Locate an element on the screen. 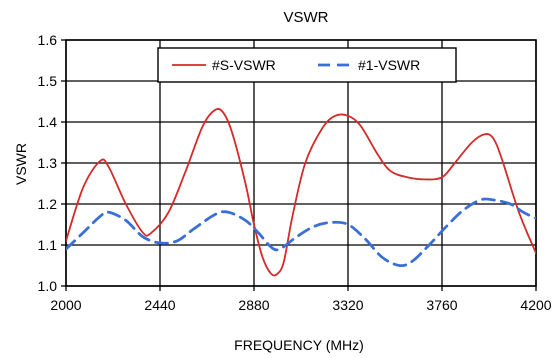 Image resolution: width=557 pixels, height=358 pixels. y-tick-label-2: 1.2 is located at coordinates (48, 204).